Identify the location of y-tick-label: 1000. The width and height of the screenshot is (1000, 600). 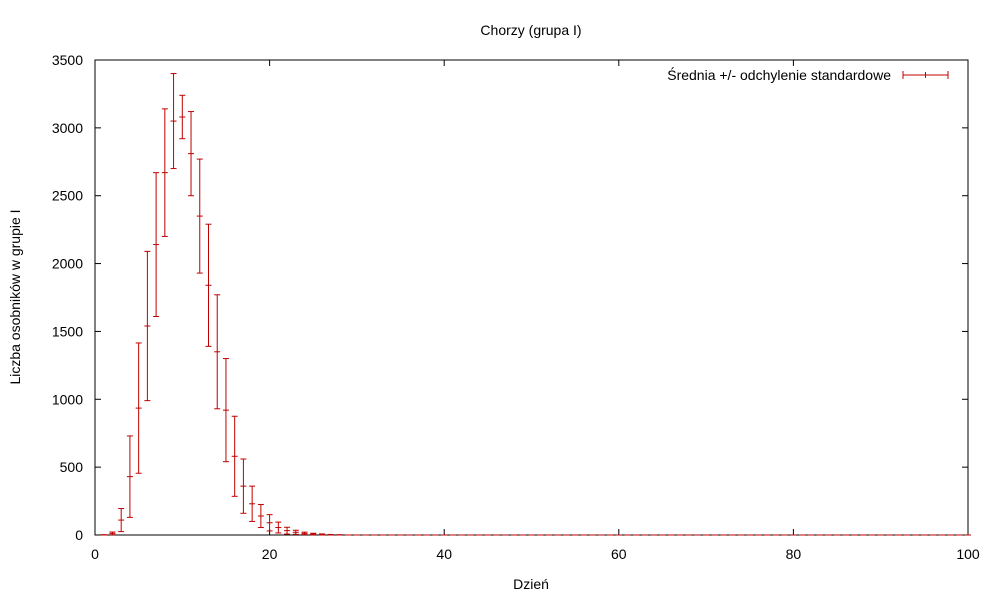
(67, 399).